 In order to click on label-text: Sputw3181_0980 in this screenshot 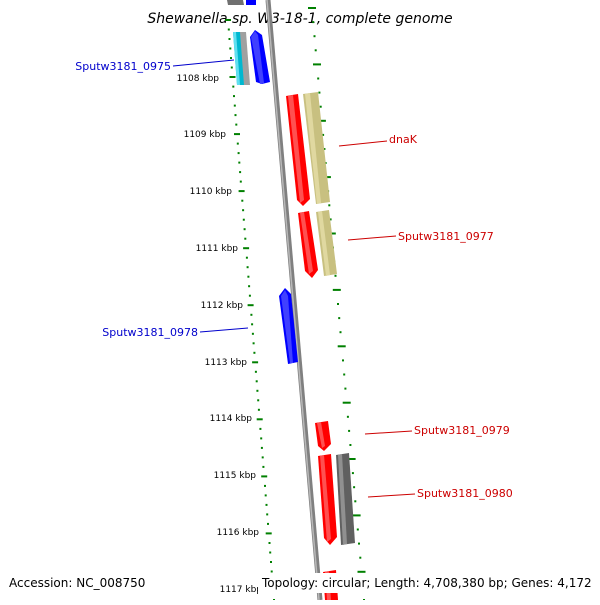, I will do `click(465, 493)`.